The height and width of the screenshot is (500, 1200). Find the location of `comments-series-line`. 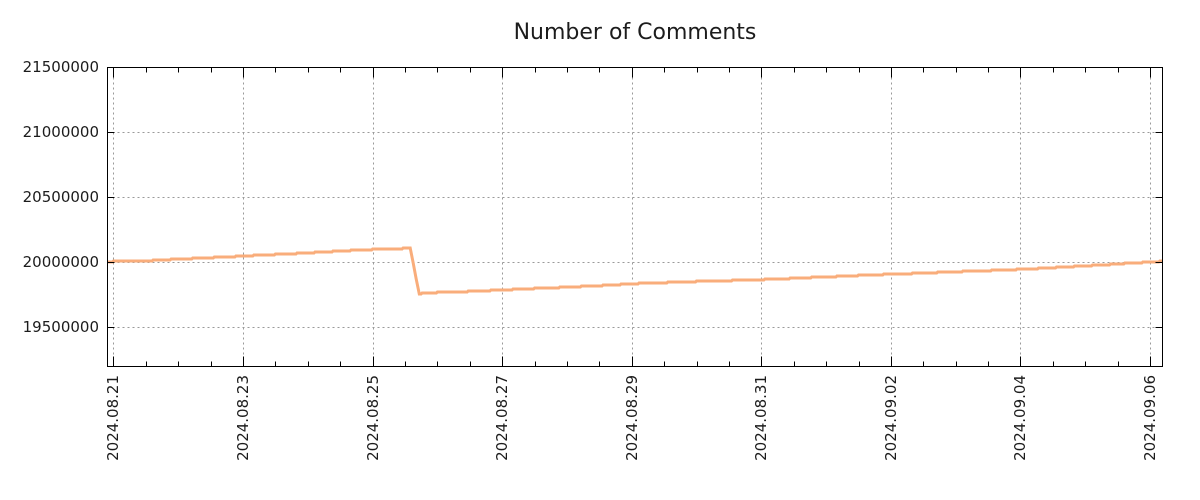

comments-series-line is located at coordinates (635, 271).